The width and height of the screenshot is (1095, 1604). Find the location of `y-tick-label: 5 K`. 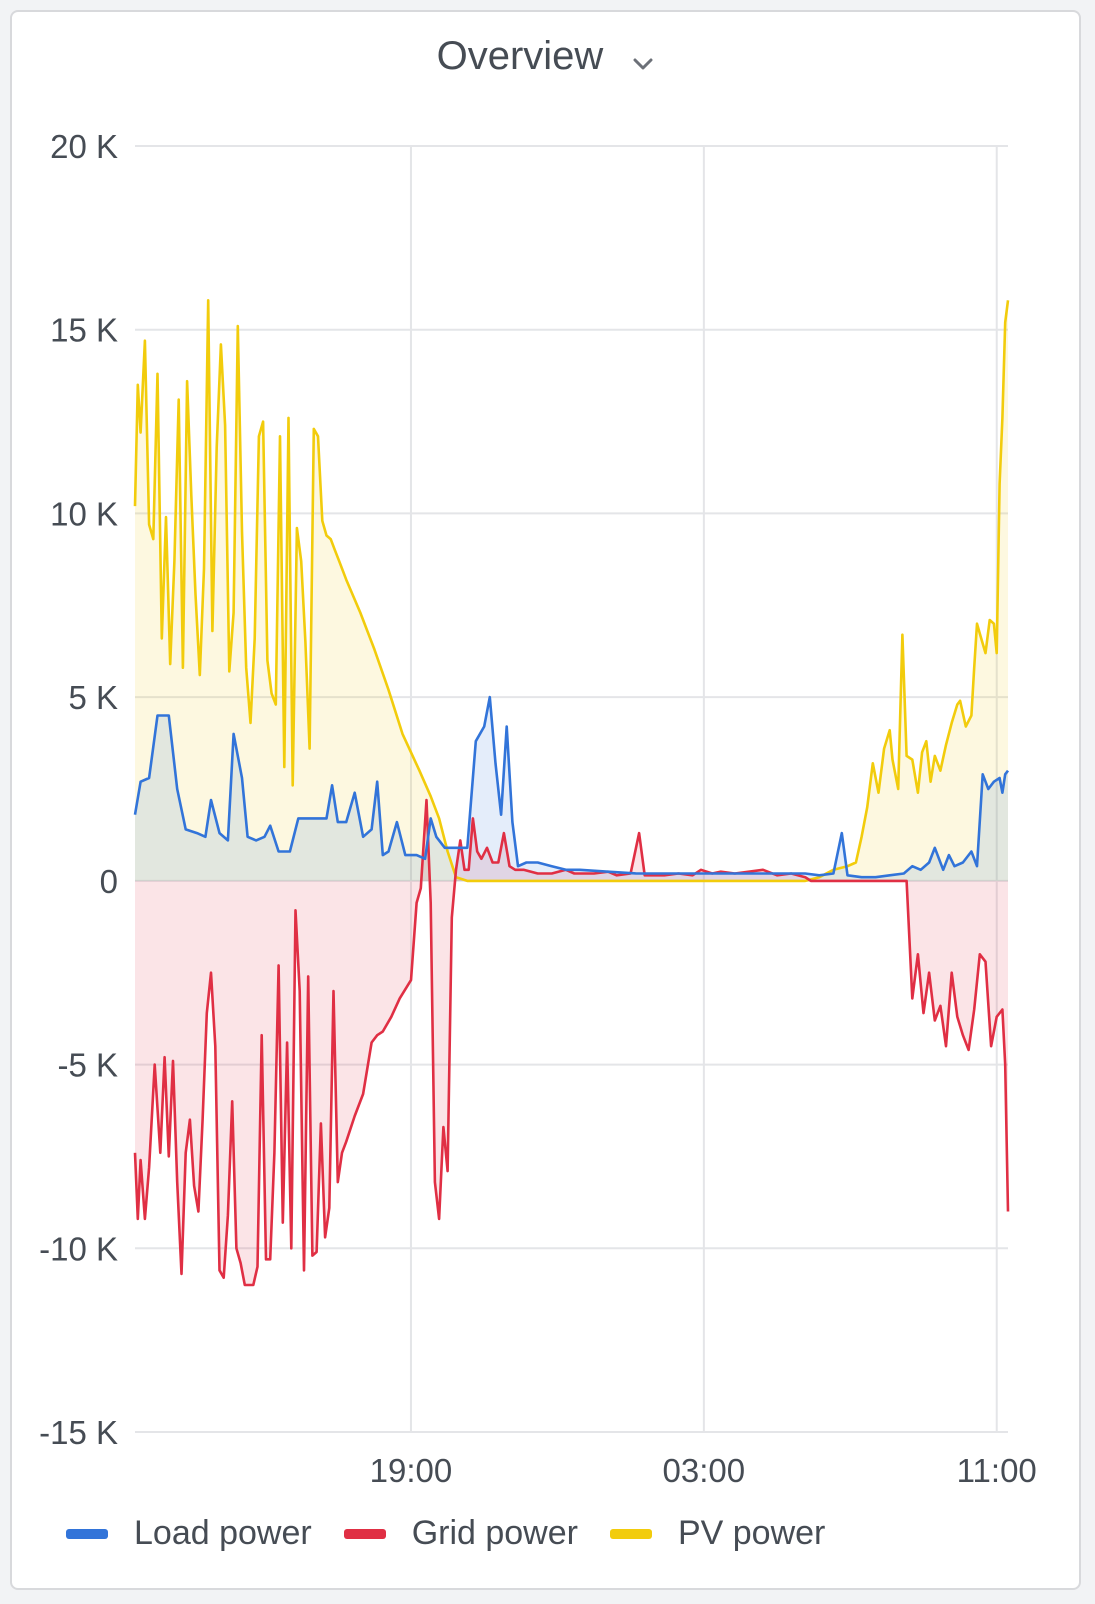

y-tick-label: 5 K is located at coordinates (93, 697).